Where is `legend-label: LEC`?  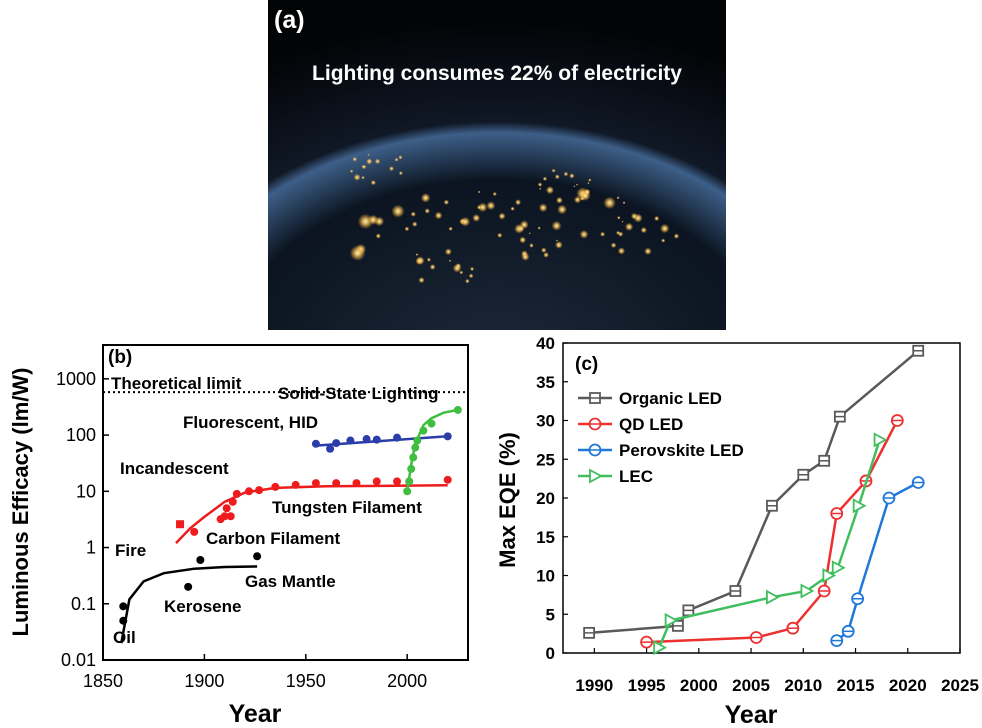
legend-label: LEC is located at coordinates (636, 476).